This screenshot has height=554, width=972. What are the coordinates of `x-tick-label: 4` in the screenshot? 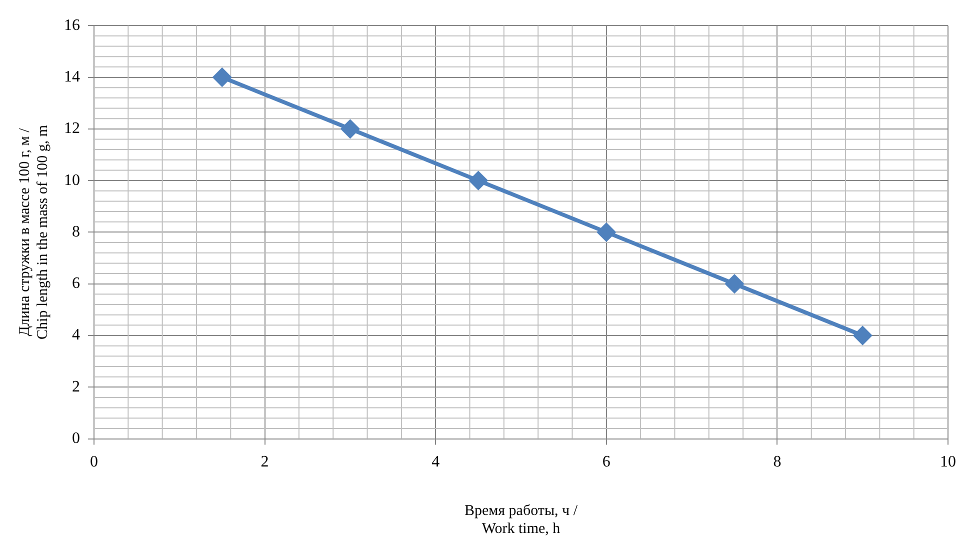 It's located at (436, 462).